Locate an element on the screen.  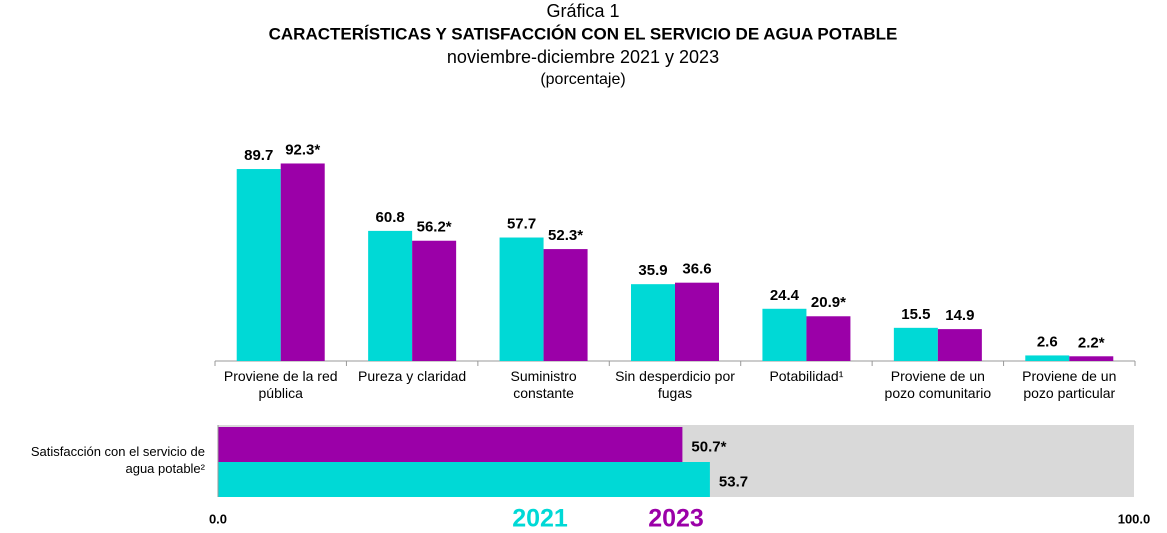
data-label: 56.2* is located at coordinates (434, 227).